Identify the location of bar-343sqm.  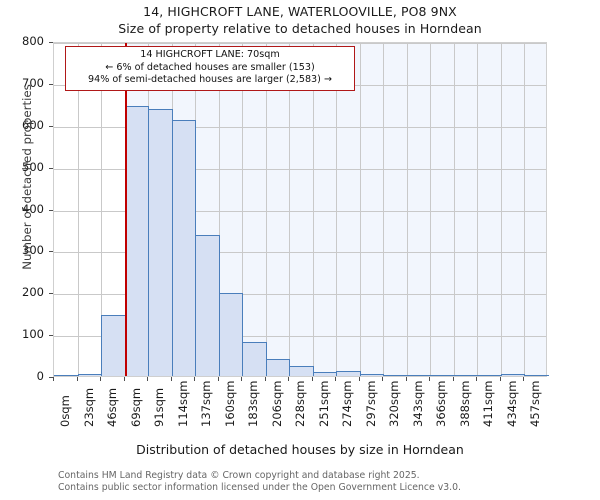
(419, 375).